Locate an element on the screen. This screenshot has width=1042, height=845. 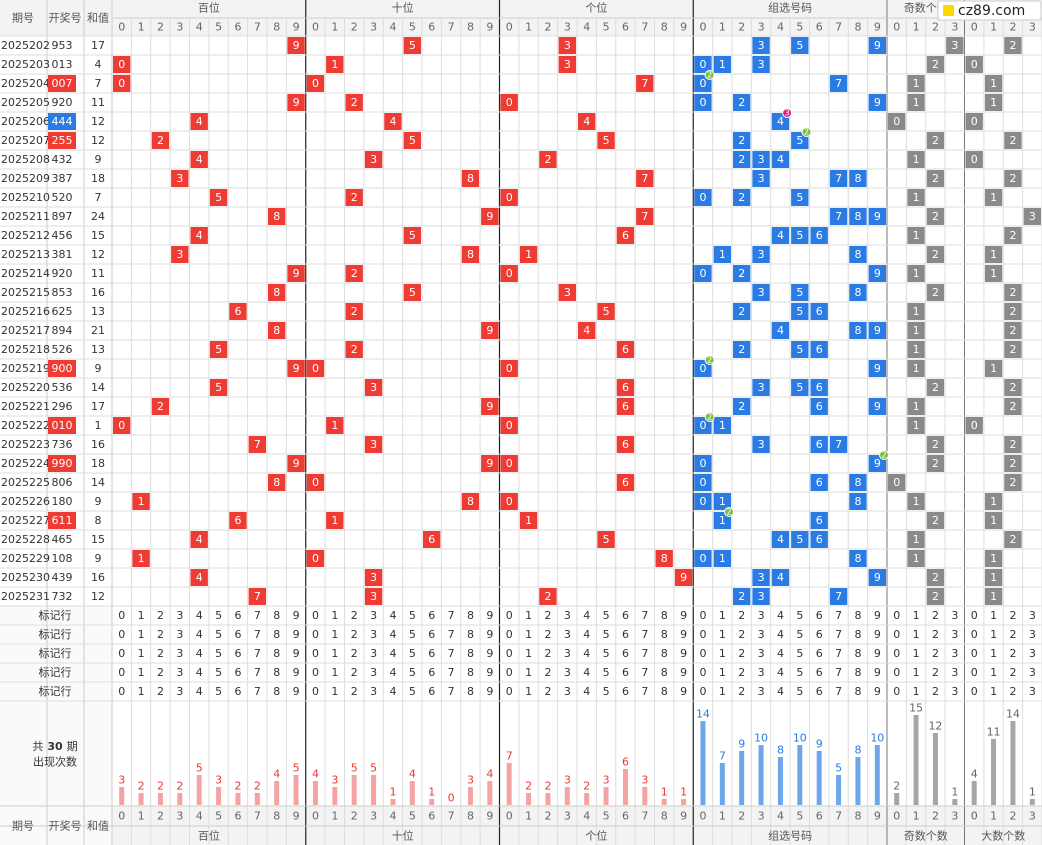
number-highlight is located at coordinates (62, 368).